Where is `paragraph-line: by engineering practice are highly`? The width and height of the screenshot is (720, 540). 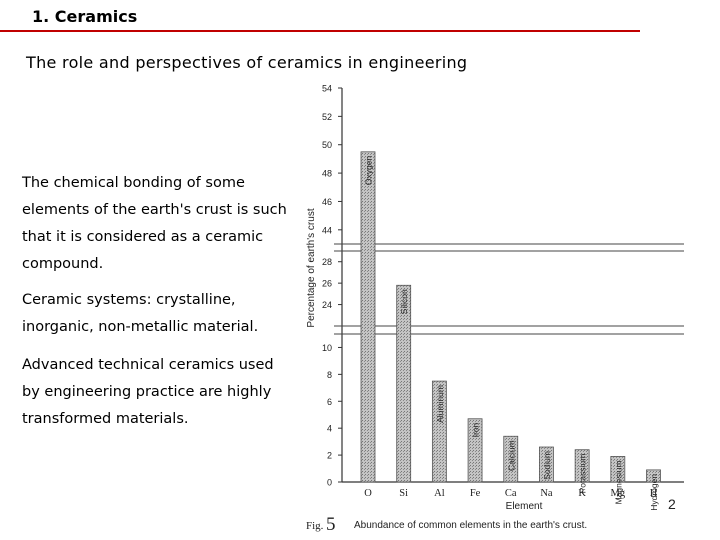 paragraph-line: by engineering practice are highly is located at coordinates (147, 392).